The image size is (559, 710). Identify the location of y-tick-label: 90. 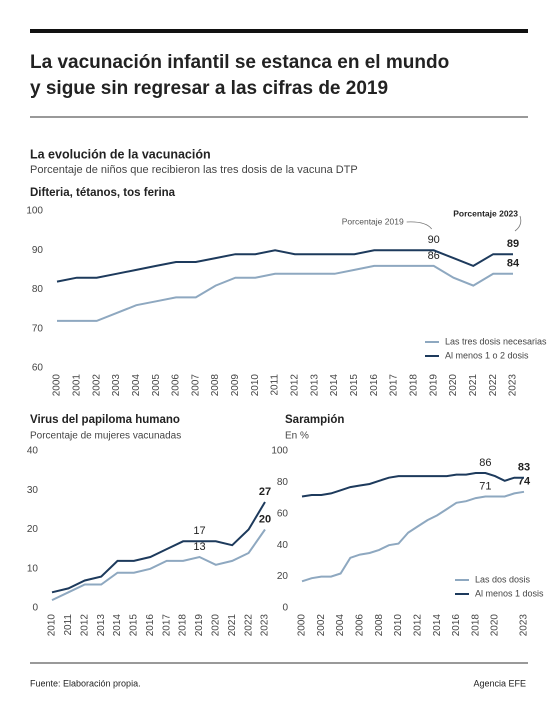
(38, 250).